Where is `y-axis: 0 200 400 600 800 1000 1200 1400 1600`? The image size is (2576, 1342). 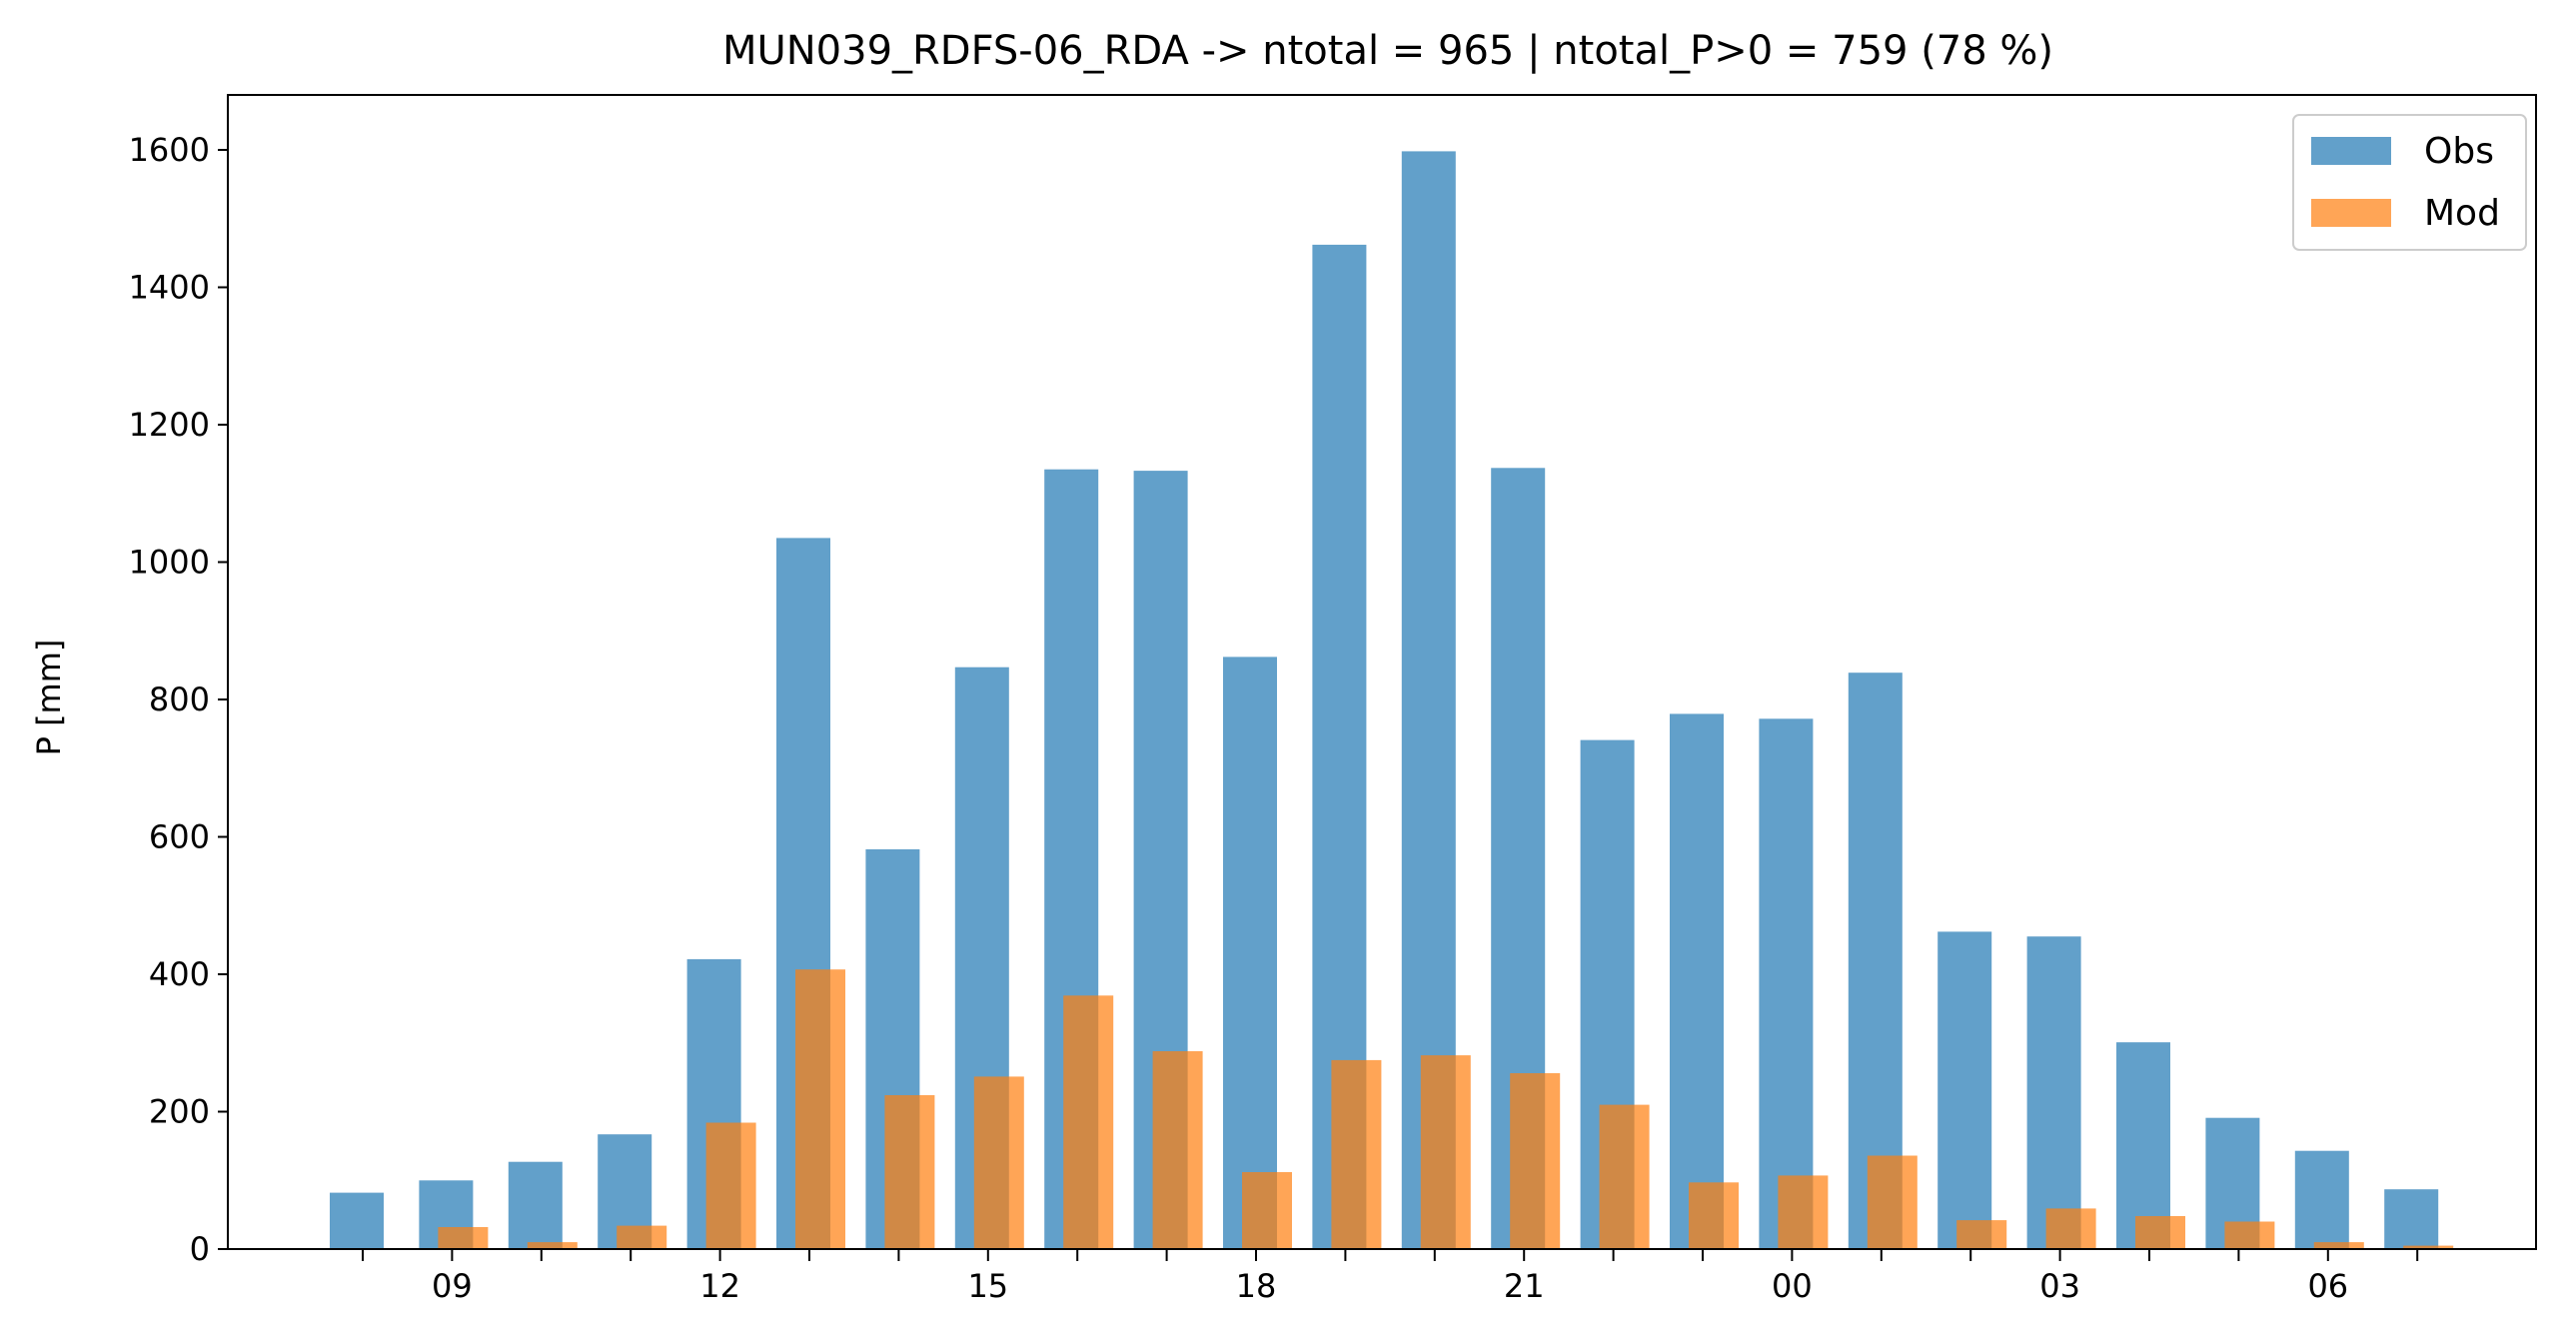
y-axis: 0 200 400 600 800 1000 1200 1400 1600 is located at coordinates (178, 699).